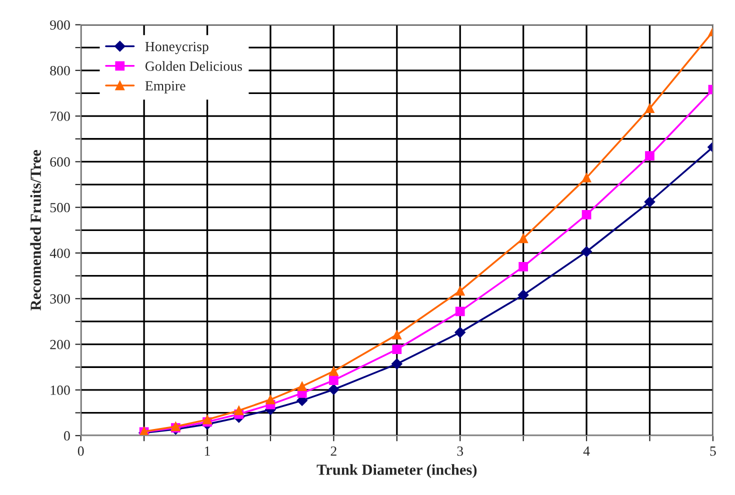 This screenshot has width=735, height=495. What do you see at coordinates (460, 451) in the screenshot?
I see `x-tick-label: 3` at bounding box center [460, 451].